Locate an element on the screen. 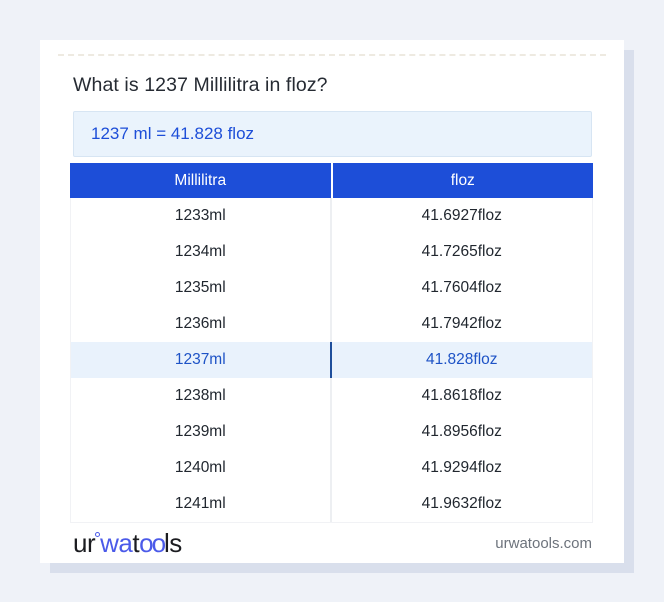 Image resolution: width=664 pixels, height=602 pixels. cell-floz: 41.8618floz is located at coordinates (461, 395).